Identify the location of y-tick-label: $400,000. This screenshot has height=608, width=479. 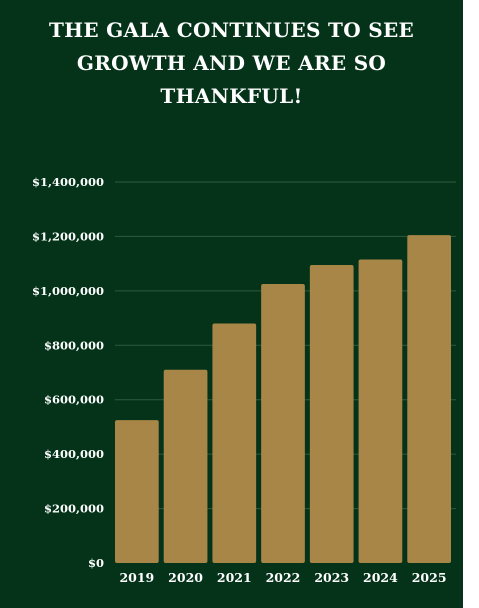
(74, 454).